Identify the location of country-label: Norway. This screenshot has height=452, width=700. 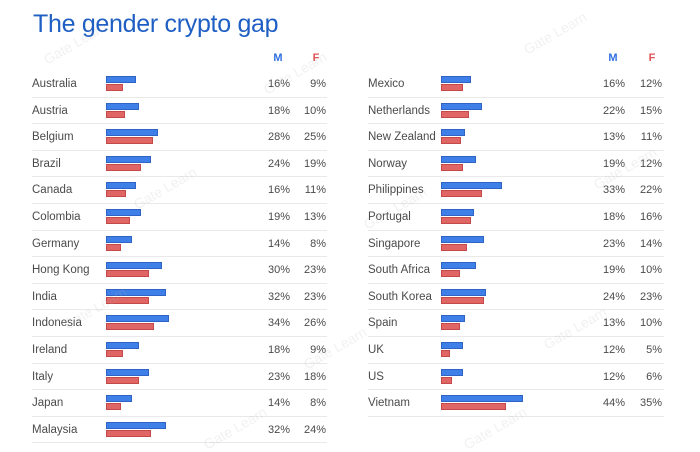
(387, 163).